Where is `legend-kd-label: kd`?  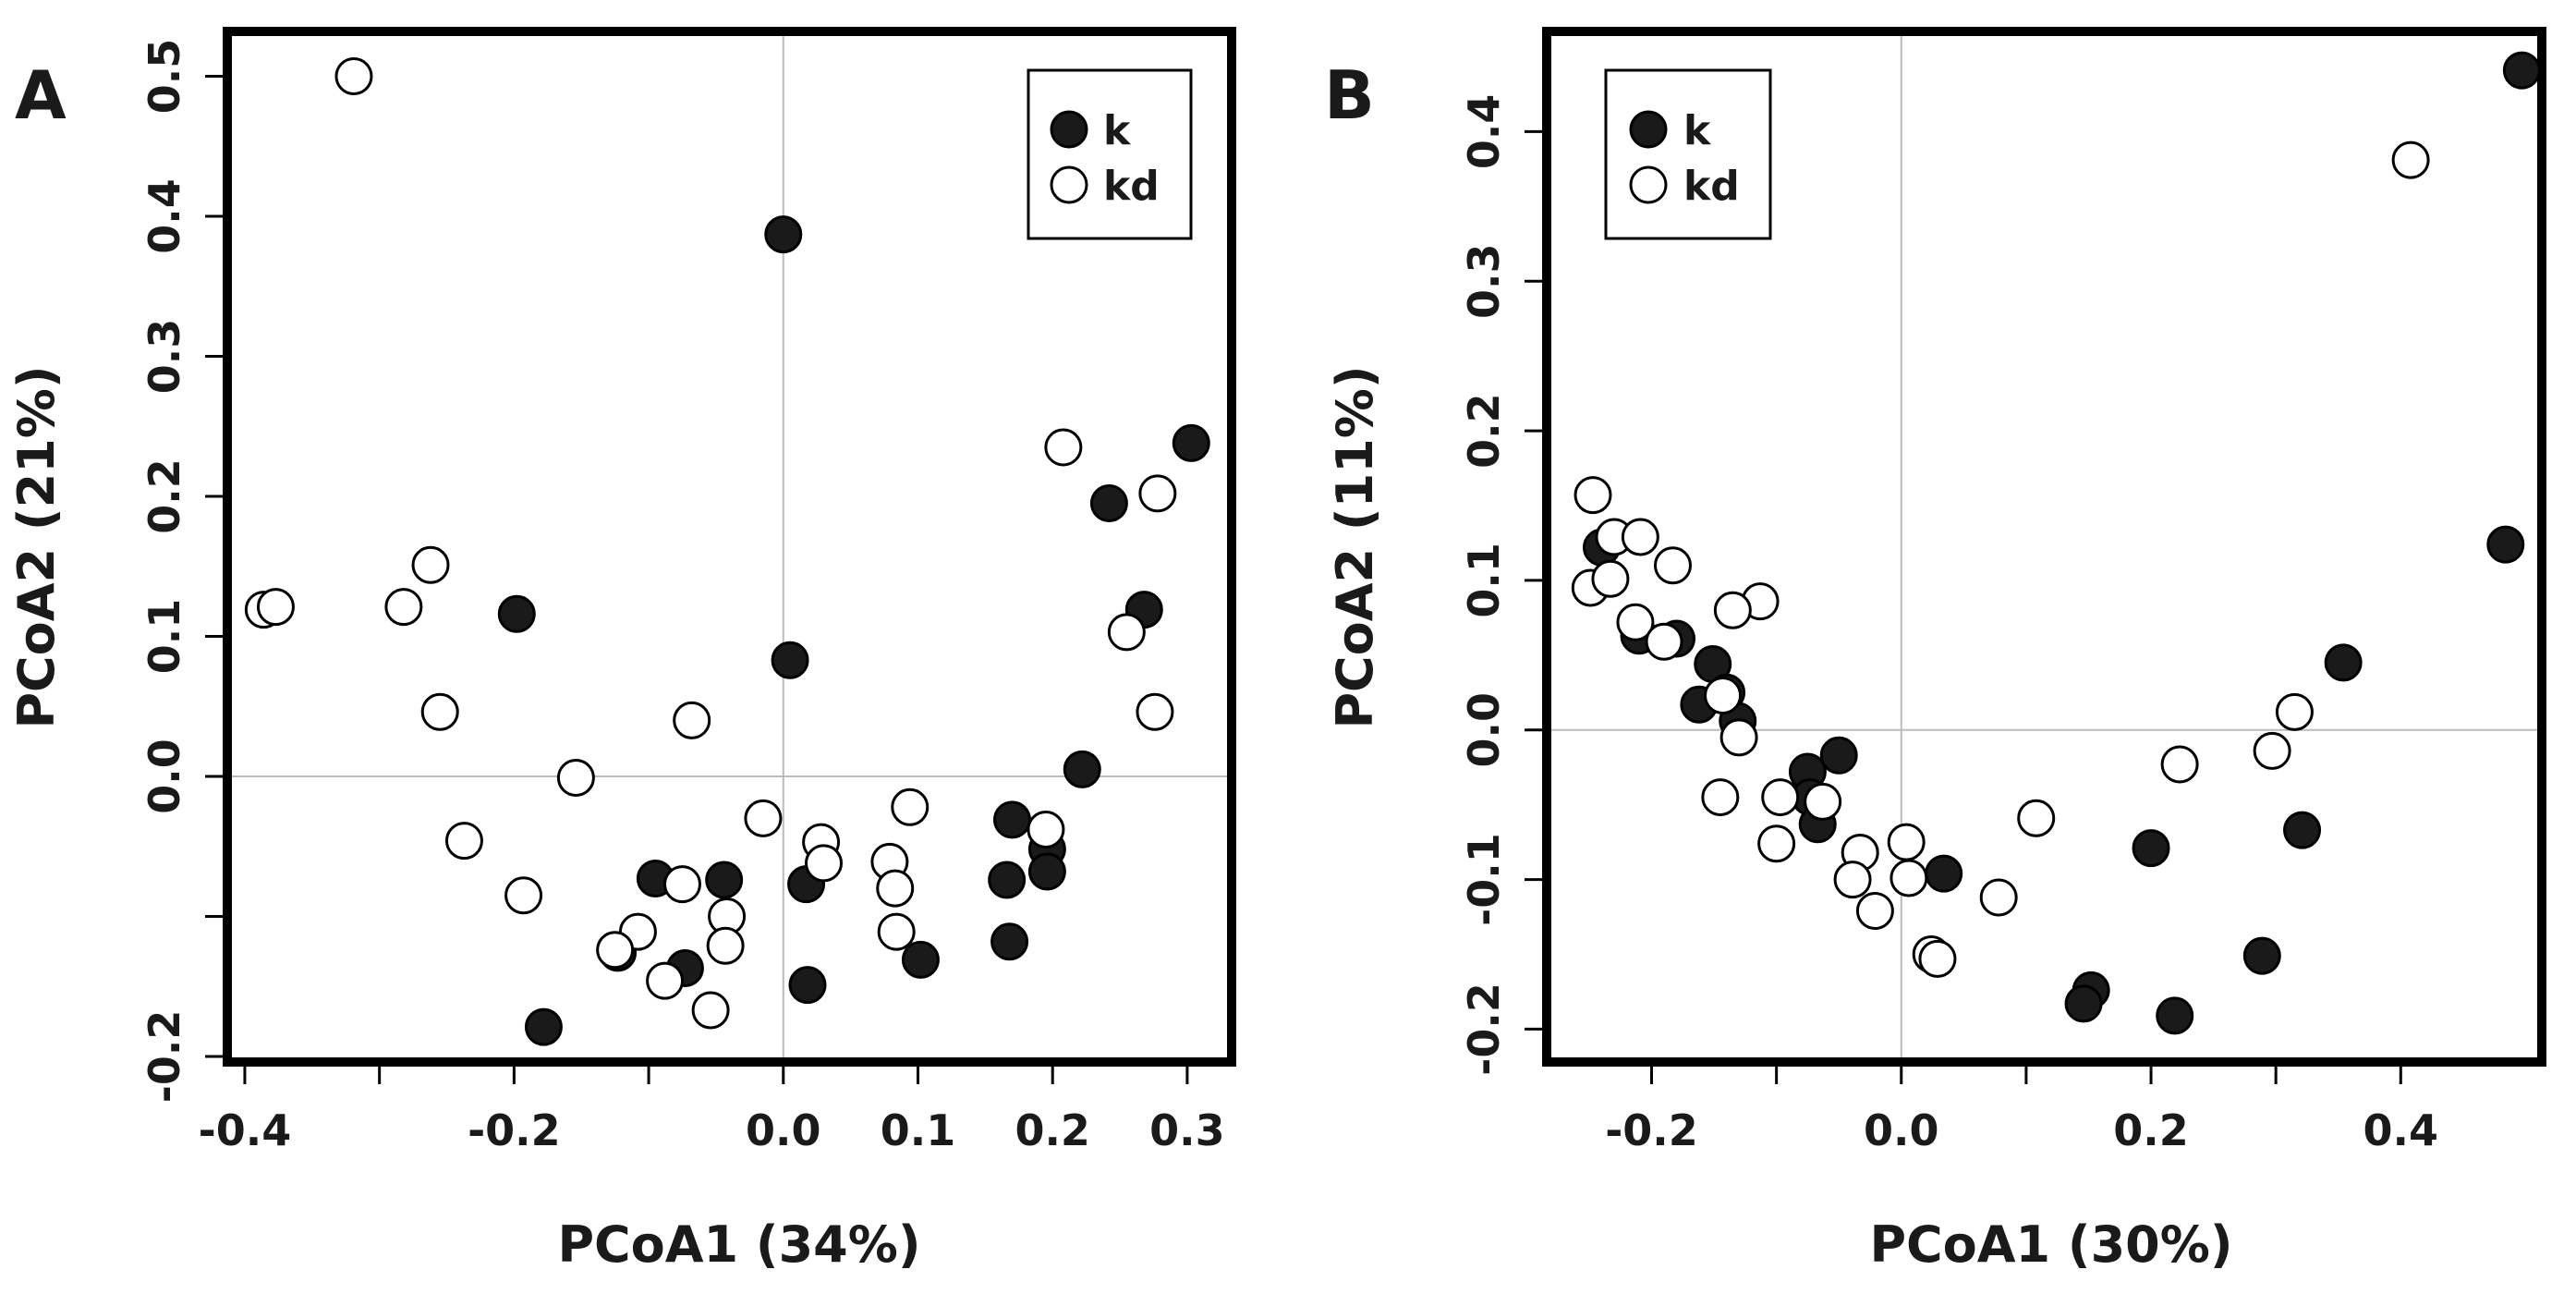 legend-kd-label: kd is located at coordinates (1131, 186).